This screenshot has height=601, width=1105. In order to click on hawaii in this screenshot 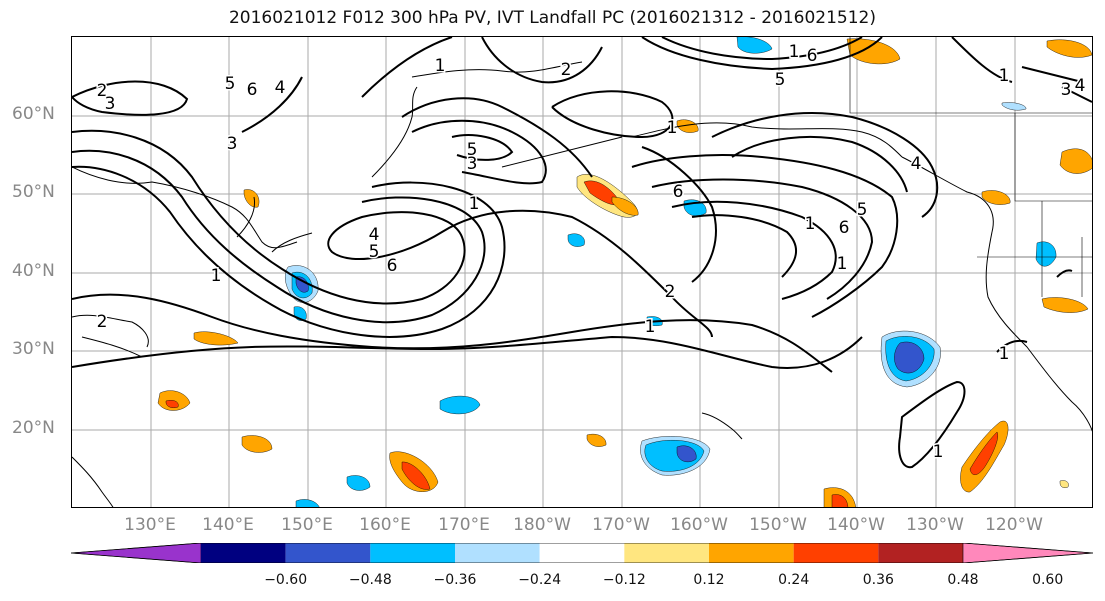, I will do `click(722, 426)`.